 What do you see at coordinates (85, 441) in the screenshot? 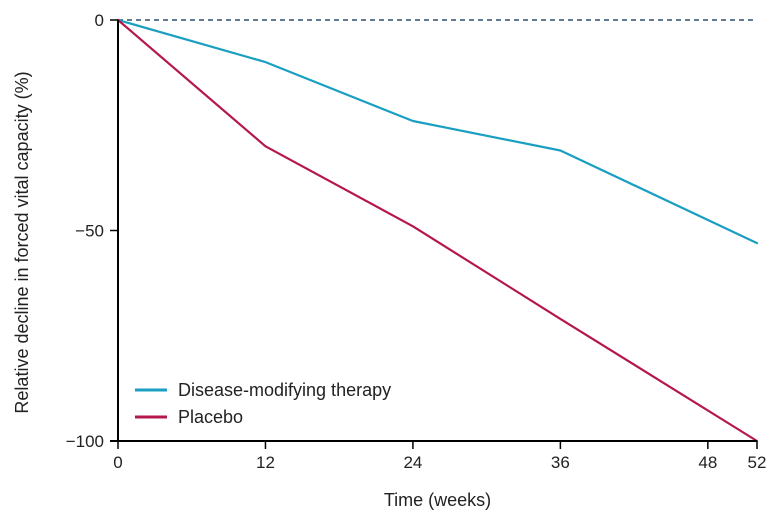
I see `y-tick-label: −100` at bounding box center [85, 441].